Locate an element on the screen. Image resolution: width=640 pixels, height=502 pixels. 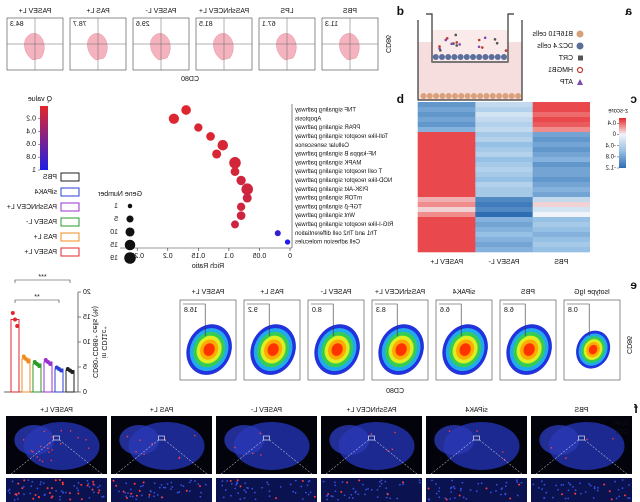
x-tick-label: 0 is located at coordinates (290, 256).